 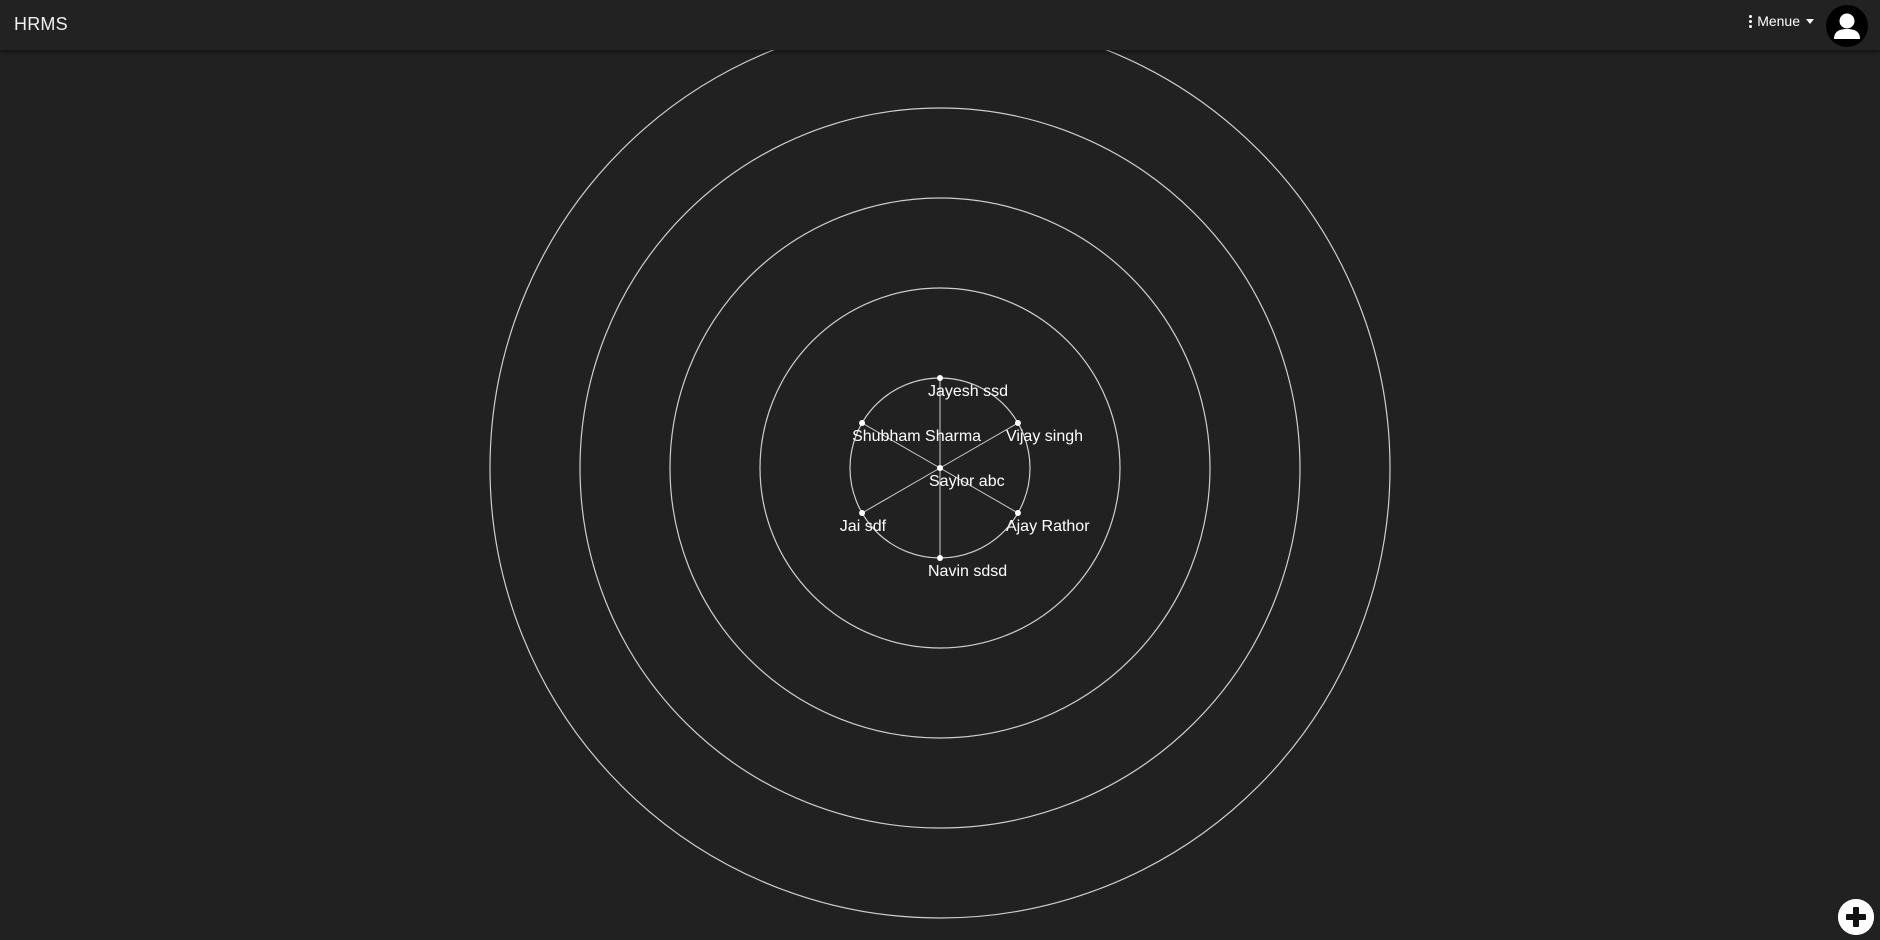 I want to click on member-node: Ajay Rathor, so click(x=1048, y=522).